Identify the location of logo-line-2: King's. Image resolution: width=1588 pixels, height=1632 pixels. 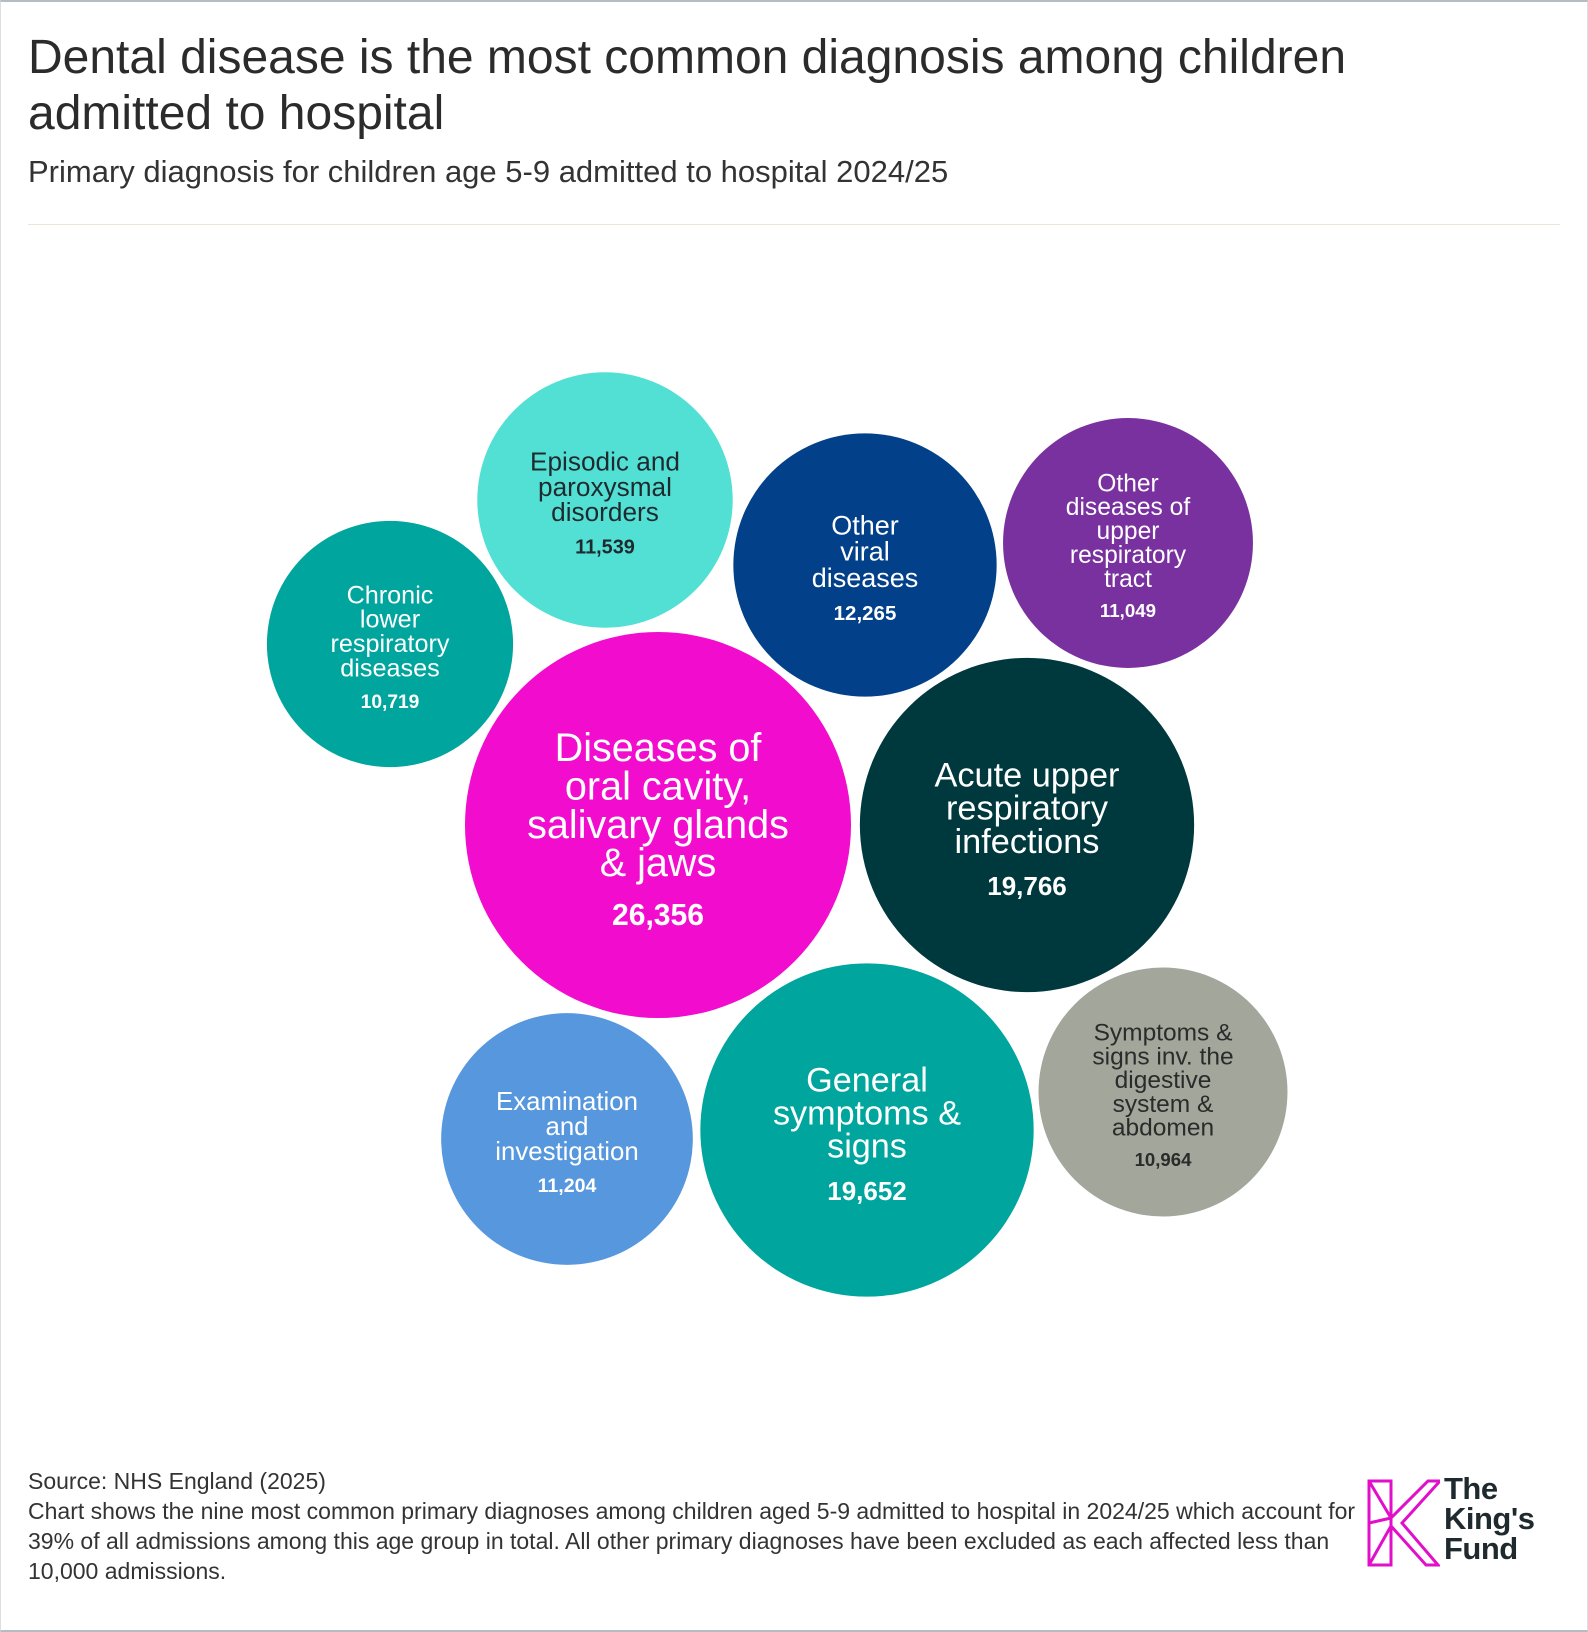
(1489, 1518).